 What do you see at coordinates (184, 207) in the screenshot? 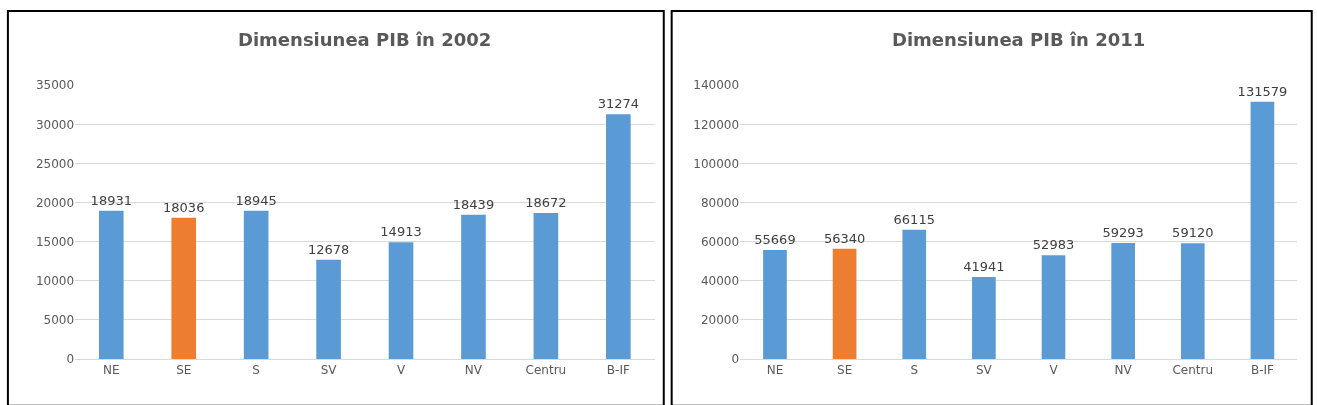
I see `data-label: 18036` at bounding box center [184, 207].